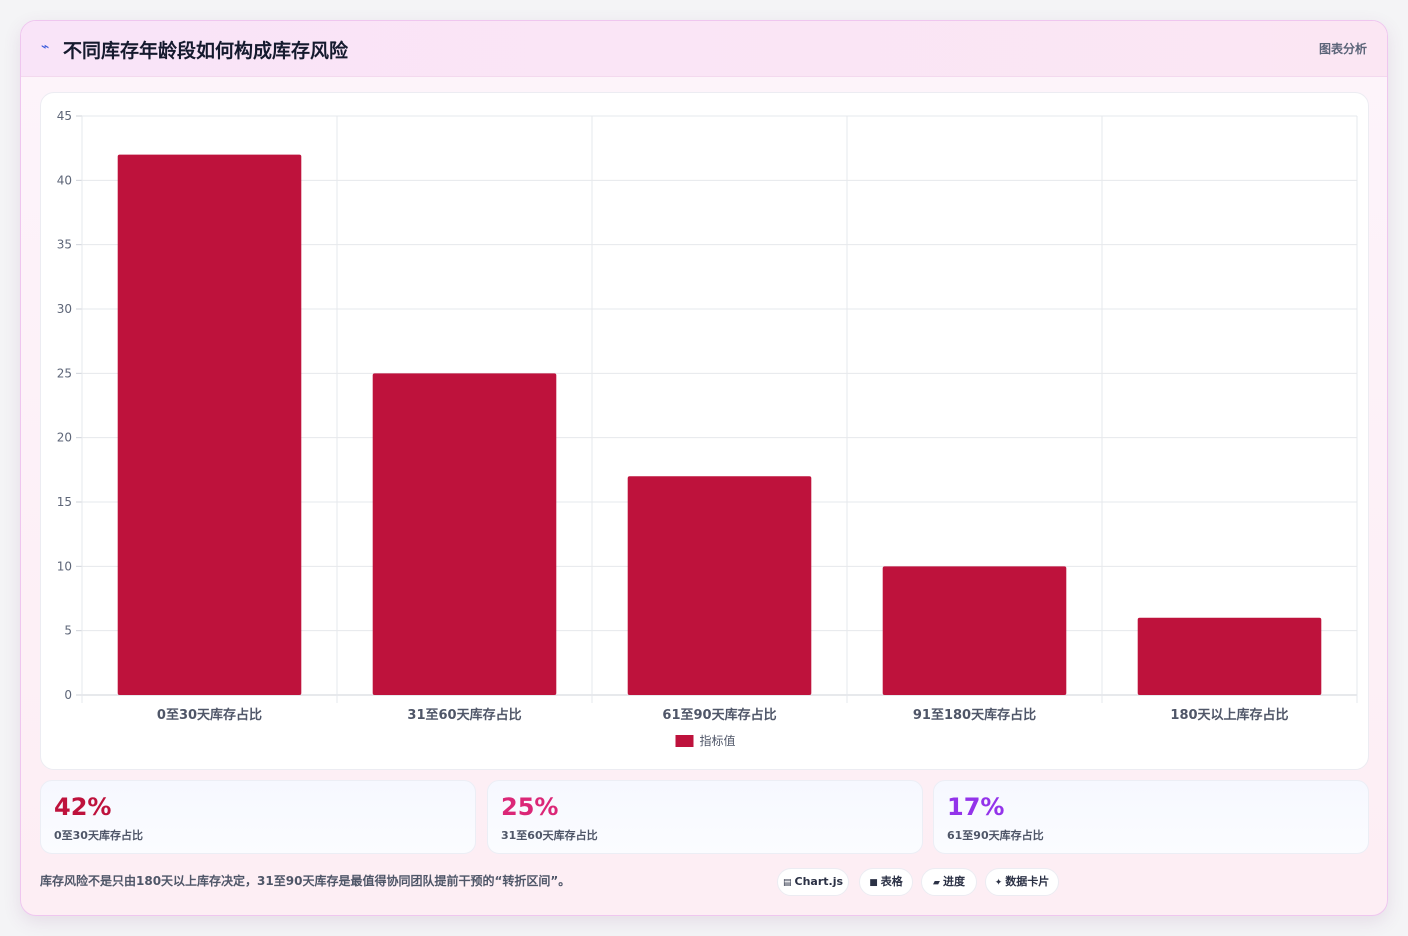 Image resolution: width=1408 pixels, height=936 pixels. What do you see at coordinates (45, 47) in the screenshot?
I see `chart-line-icon: ⌁` at bounding box center [45, 47].